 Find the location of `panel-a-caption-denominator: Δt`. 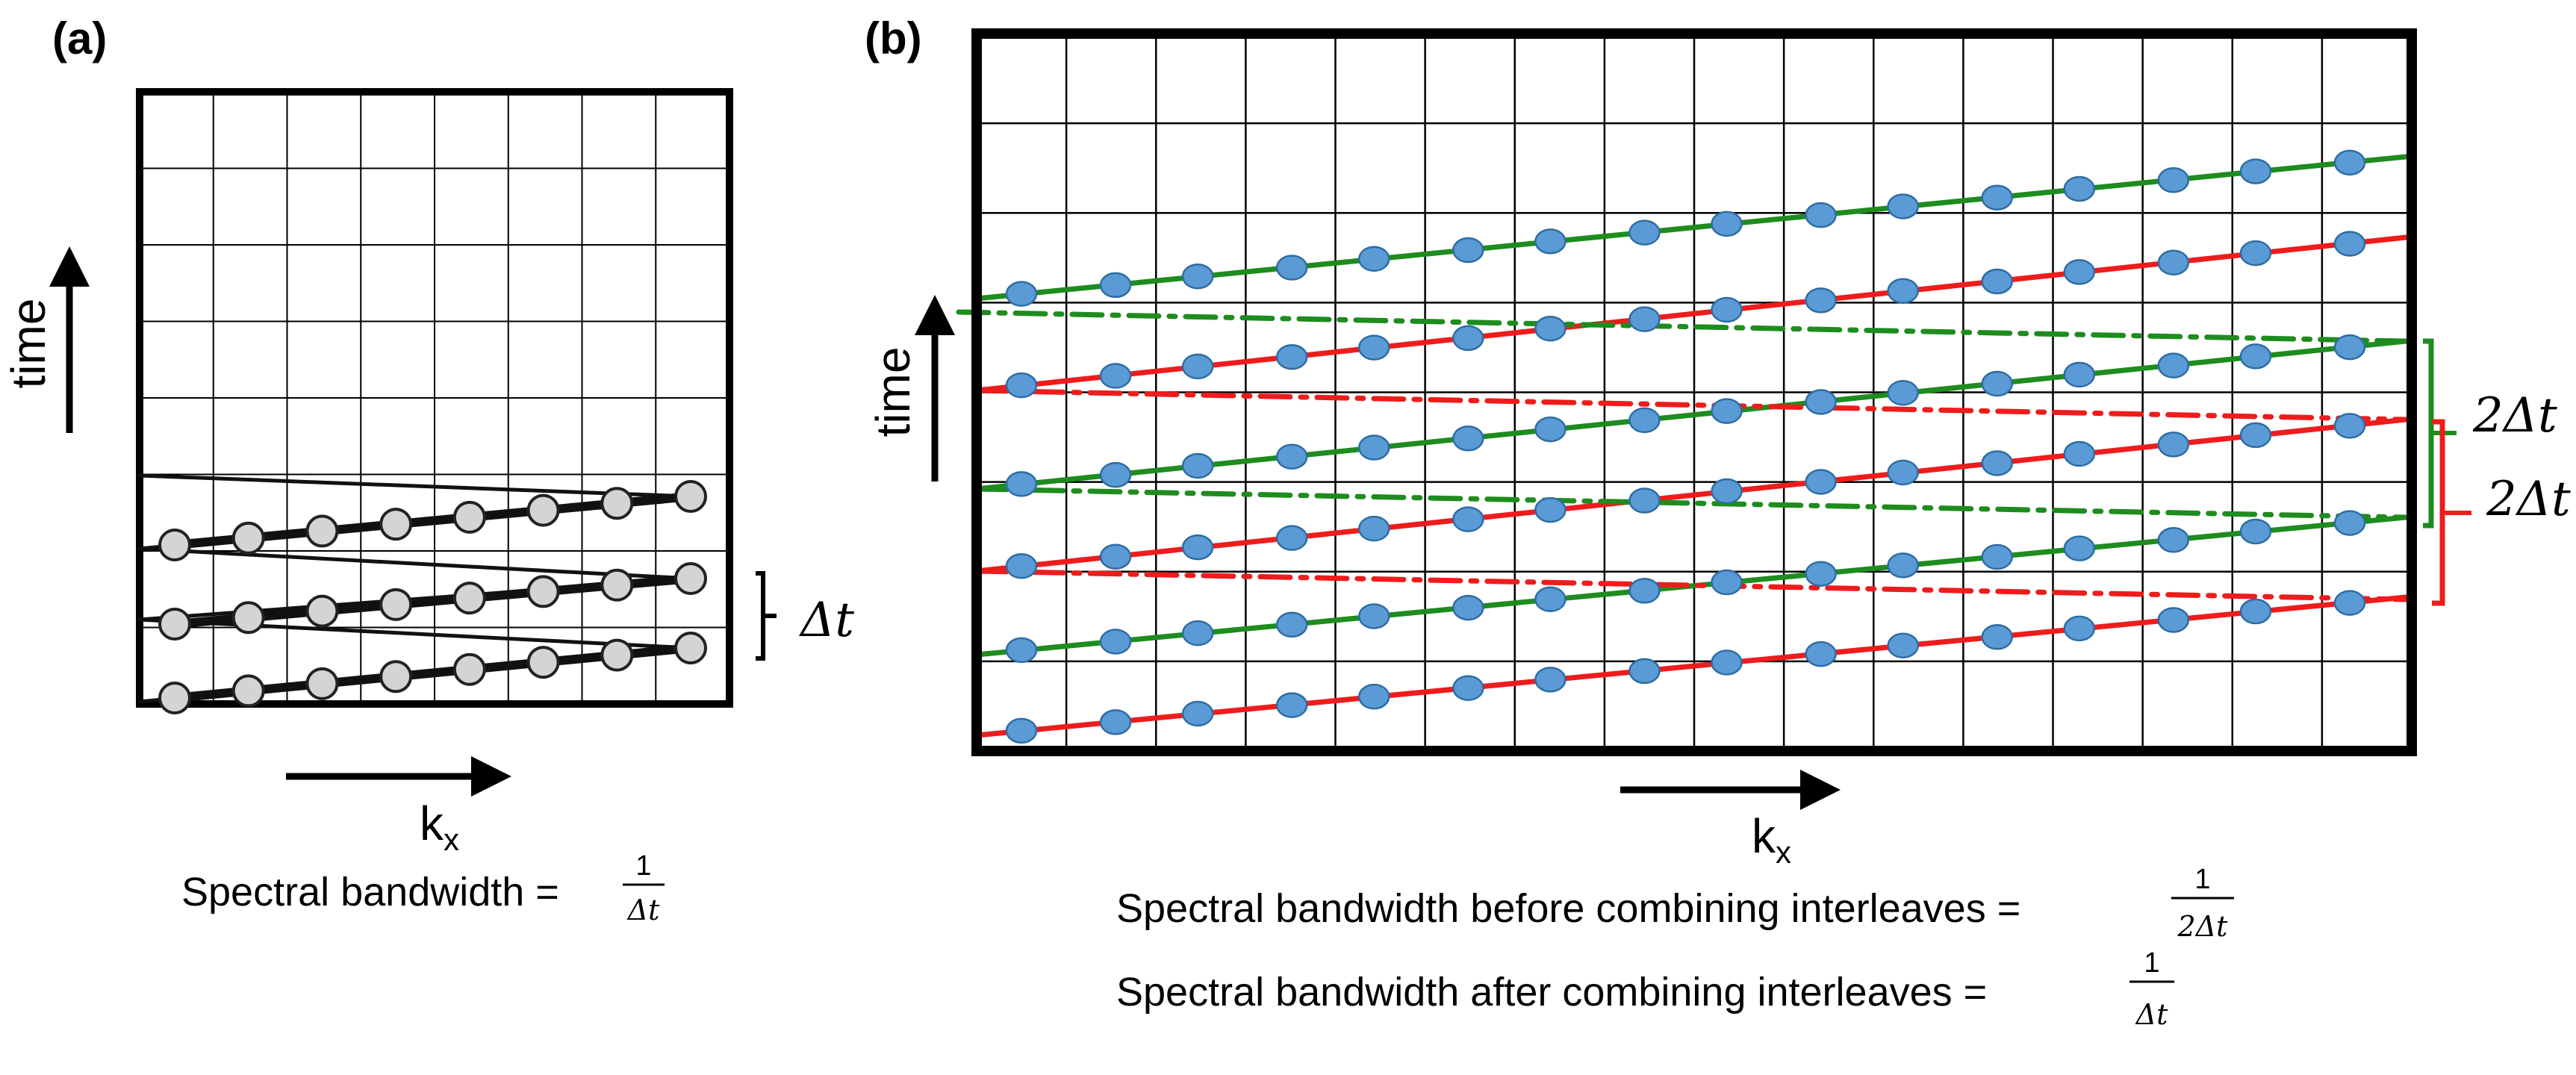

panel-a-caption-denominator: Δt is located at coordinates (643, 910).